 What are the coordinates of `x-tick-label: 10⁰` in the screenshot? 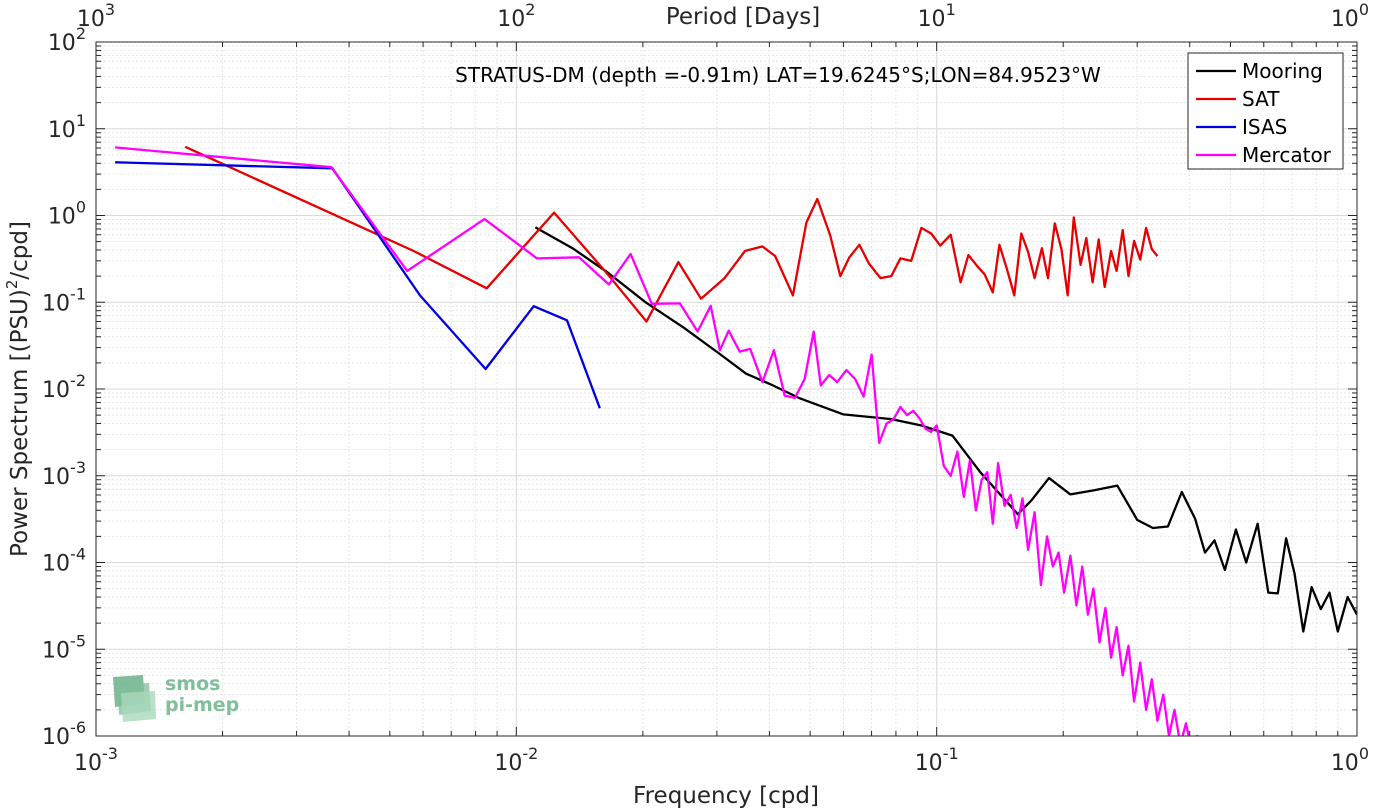 It's located at (1350, 760).